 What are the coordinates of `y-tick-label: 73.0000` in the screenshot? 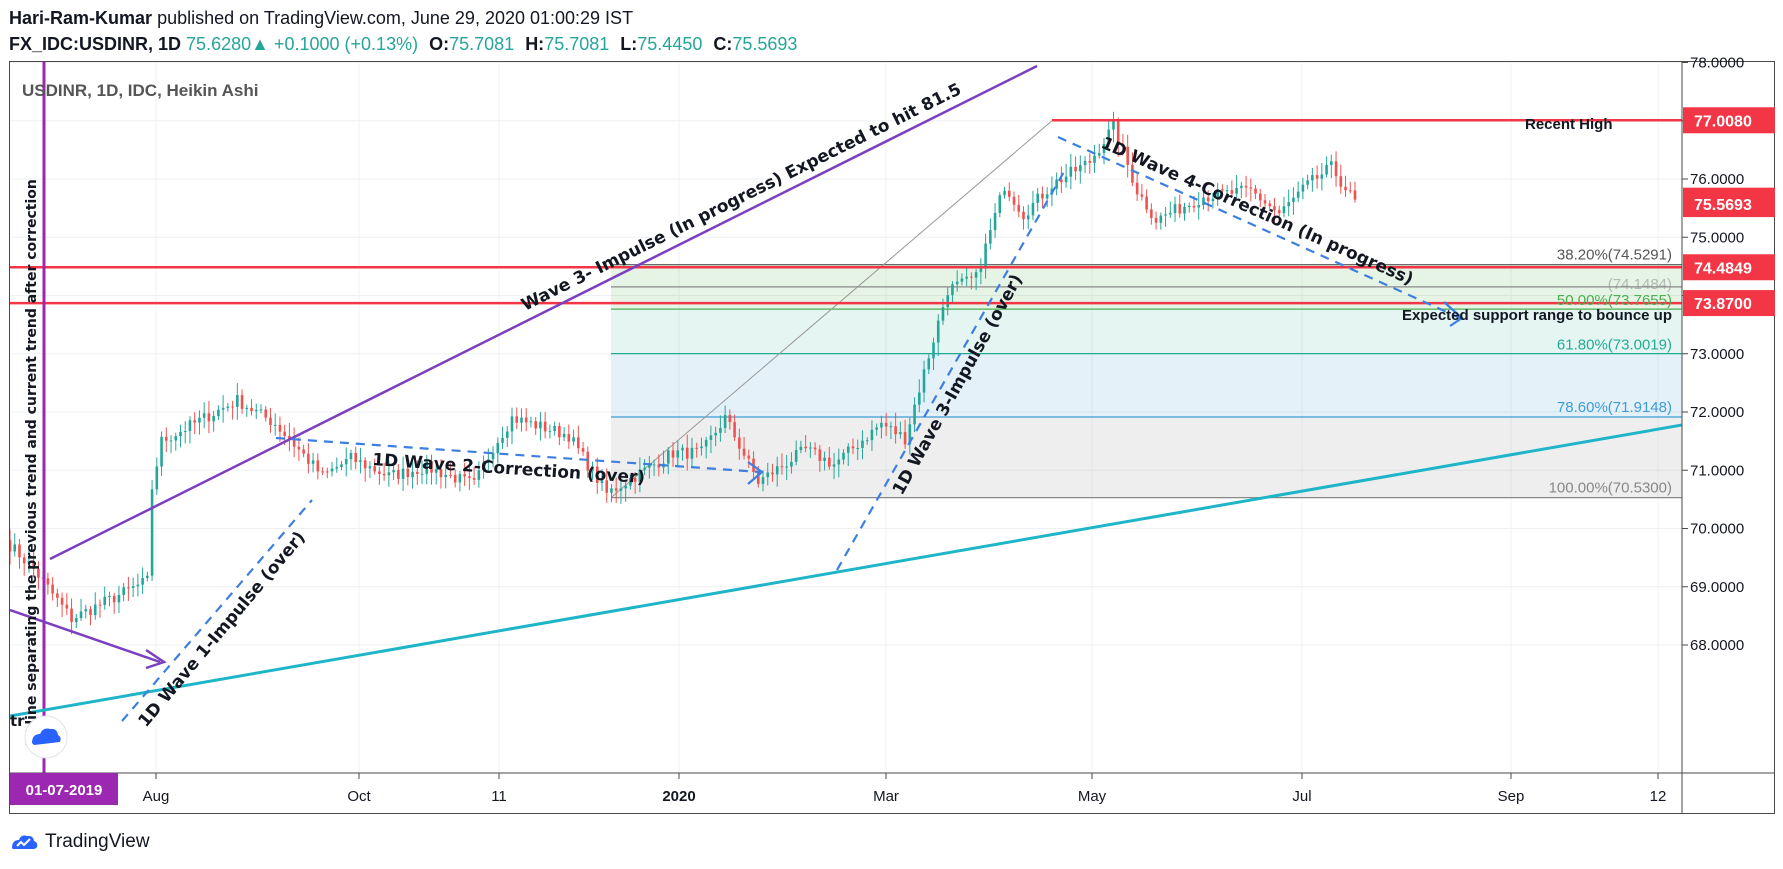 It's located at (1717, 354).